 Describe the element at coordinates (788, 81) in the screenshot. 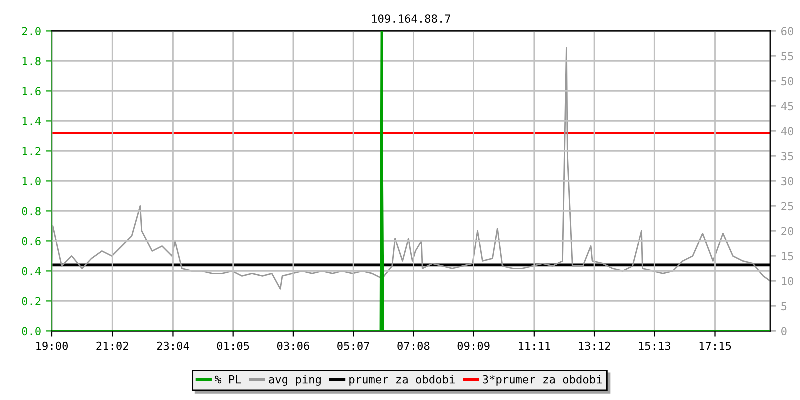

I see `y2-tick-label: 50` at that location.